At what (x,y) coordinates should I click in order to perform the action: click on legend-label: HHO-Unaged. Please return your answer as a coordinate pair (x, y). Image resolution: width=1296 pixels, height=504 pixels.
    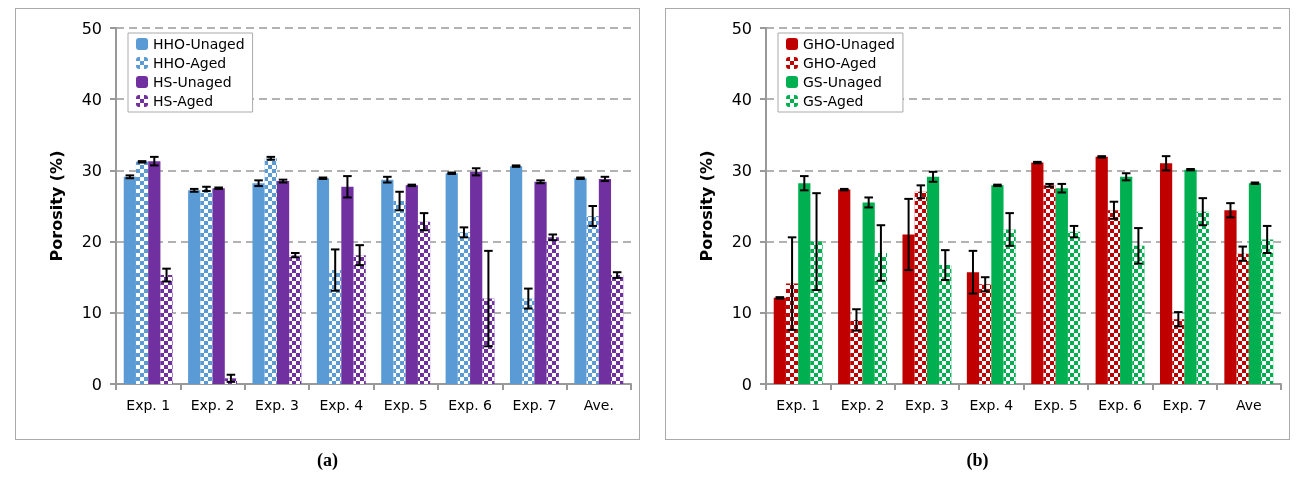
    Looking at the image, I should click on (199, 44).